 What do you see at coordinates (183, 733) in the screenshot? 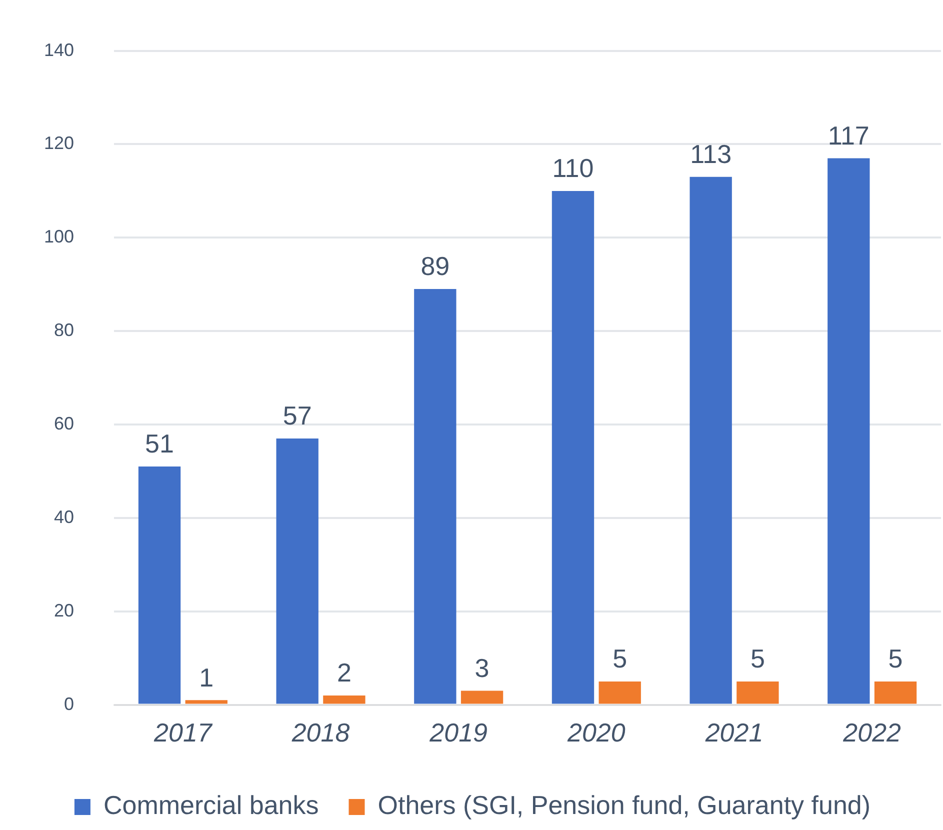
I see `x-tick-label: 2017` at bounding box center [183, 733].